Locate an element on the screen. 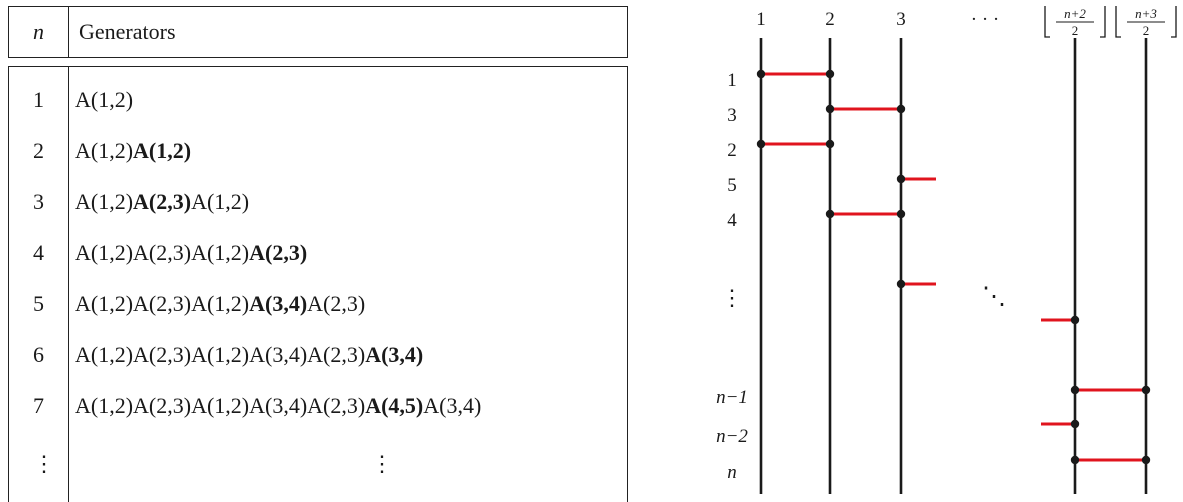  generator-text: A(2,3) is located at coordinates (336, 303).